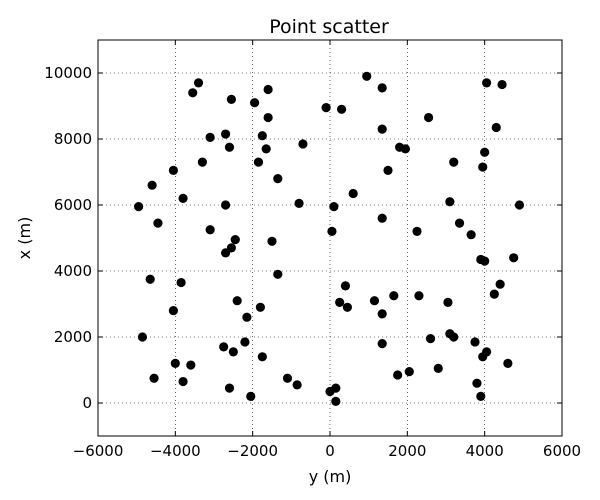 This screenshot has height=500, width=600. I want to click on y-tick-label: 10000, so click(68, 73).